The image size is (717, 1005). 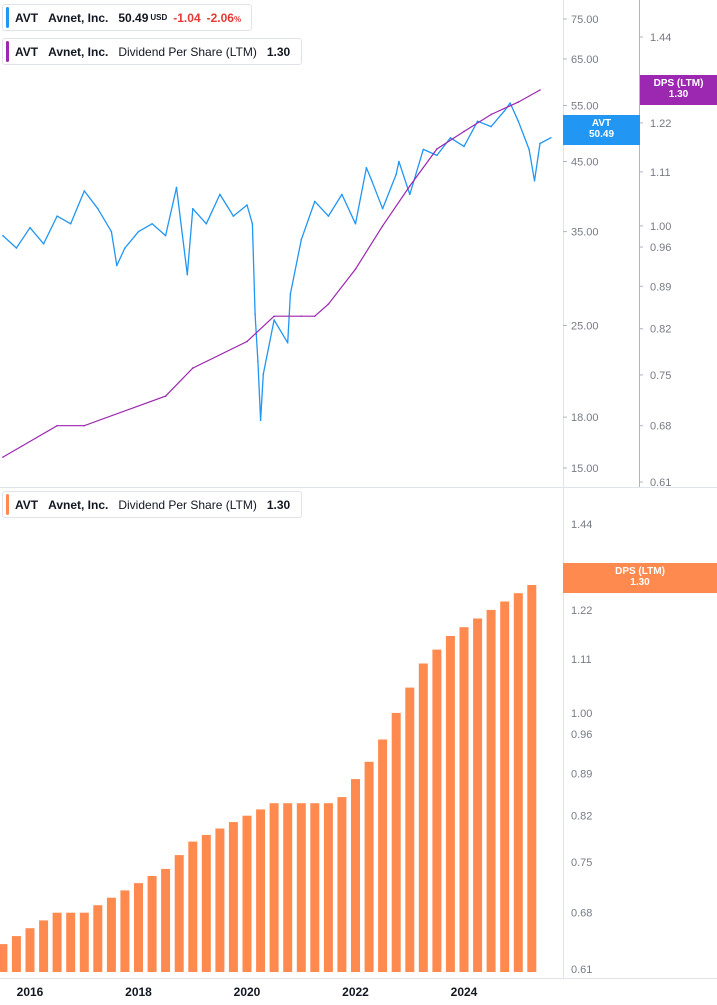 What do you see at coordinates (159, 17) in the screenshot?
I see `legend-currency: USD` at bounding box center [159, 17].